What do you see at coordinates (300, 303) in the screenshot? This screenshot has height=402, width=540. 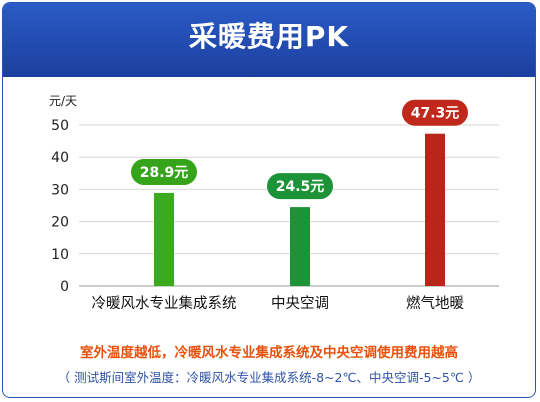 I see `x-category-label: 中央空调` at bounding box center [300, 303].